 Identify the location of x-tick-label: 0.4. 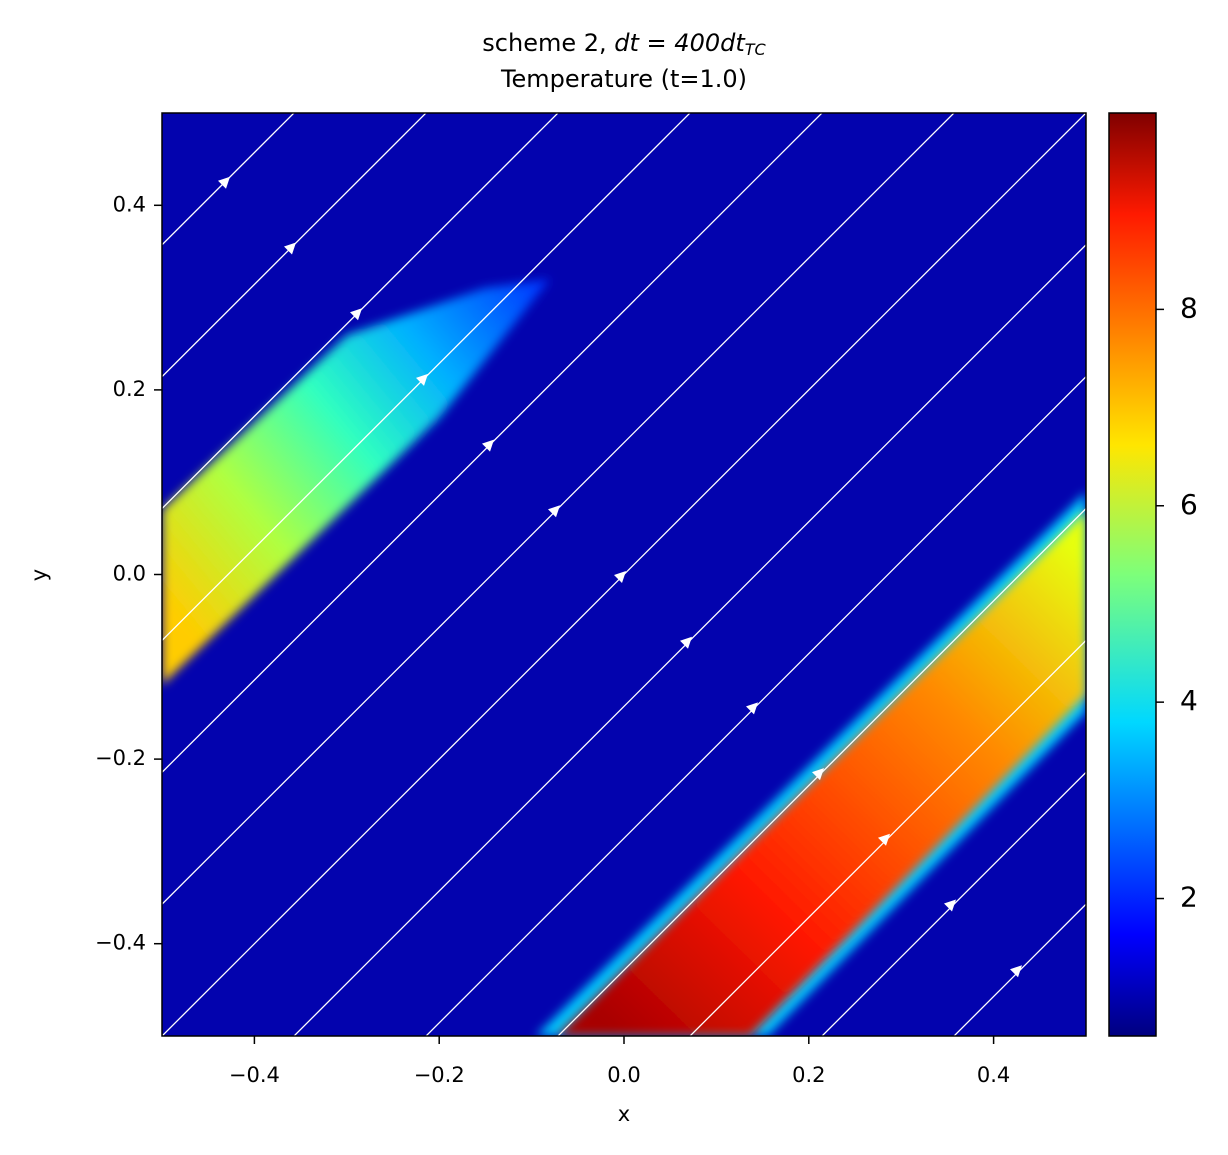
(993, 1075).